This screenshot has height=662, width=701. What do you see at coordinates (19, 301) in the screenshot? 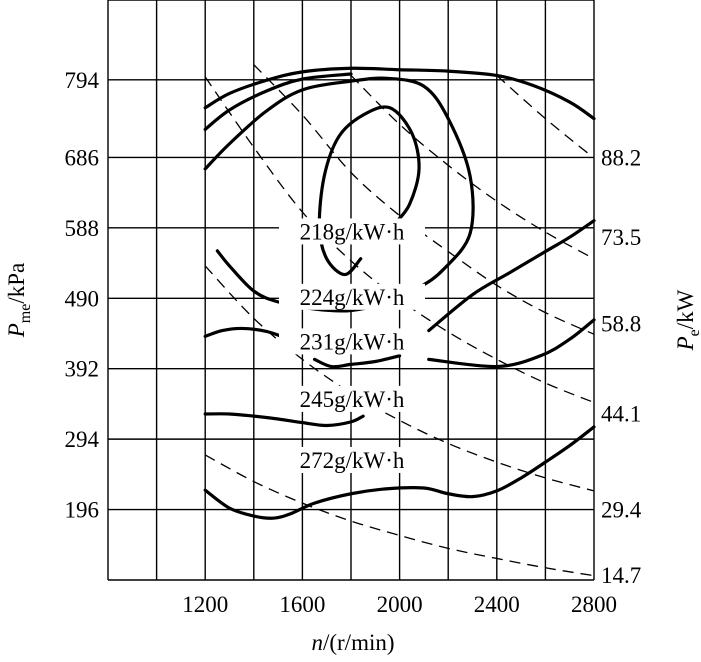
I see `y-axis-left-label: Pme/kPa` at bounding box center [19, 301].